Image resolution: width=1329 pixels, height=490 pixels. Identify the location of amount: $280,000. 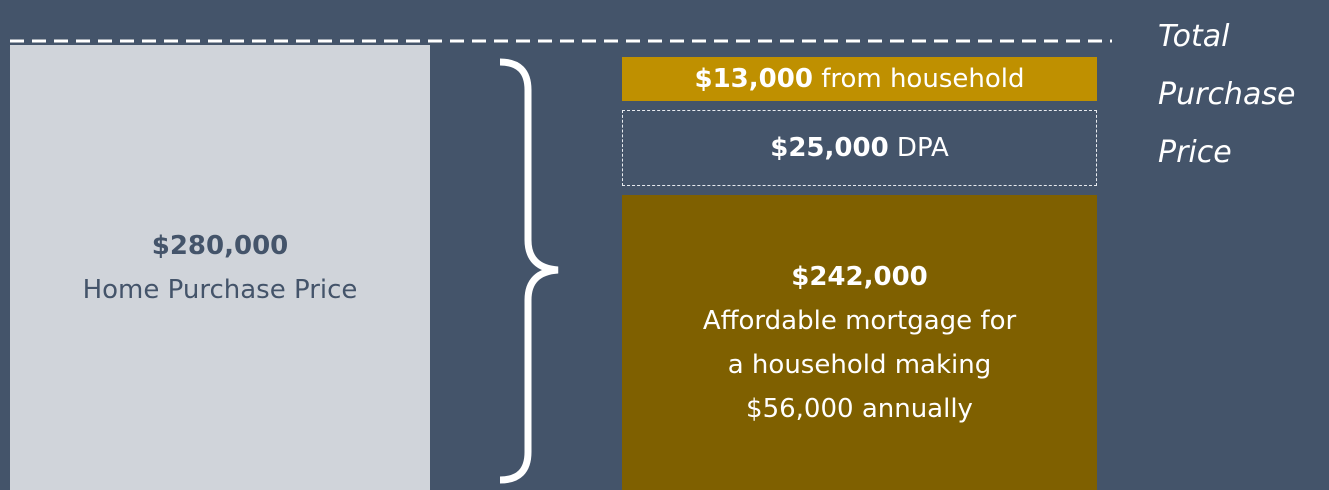
(220, 245).